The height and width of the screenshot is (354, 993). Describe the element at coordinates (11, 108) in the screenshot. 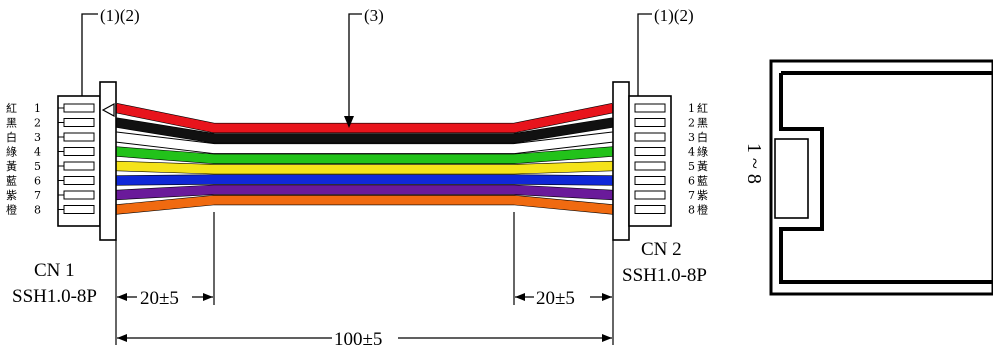

I see `cn1-pin-color-label: 紅` at that location.